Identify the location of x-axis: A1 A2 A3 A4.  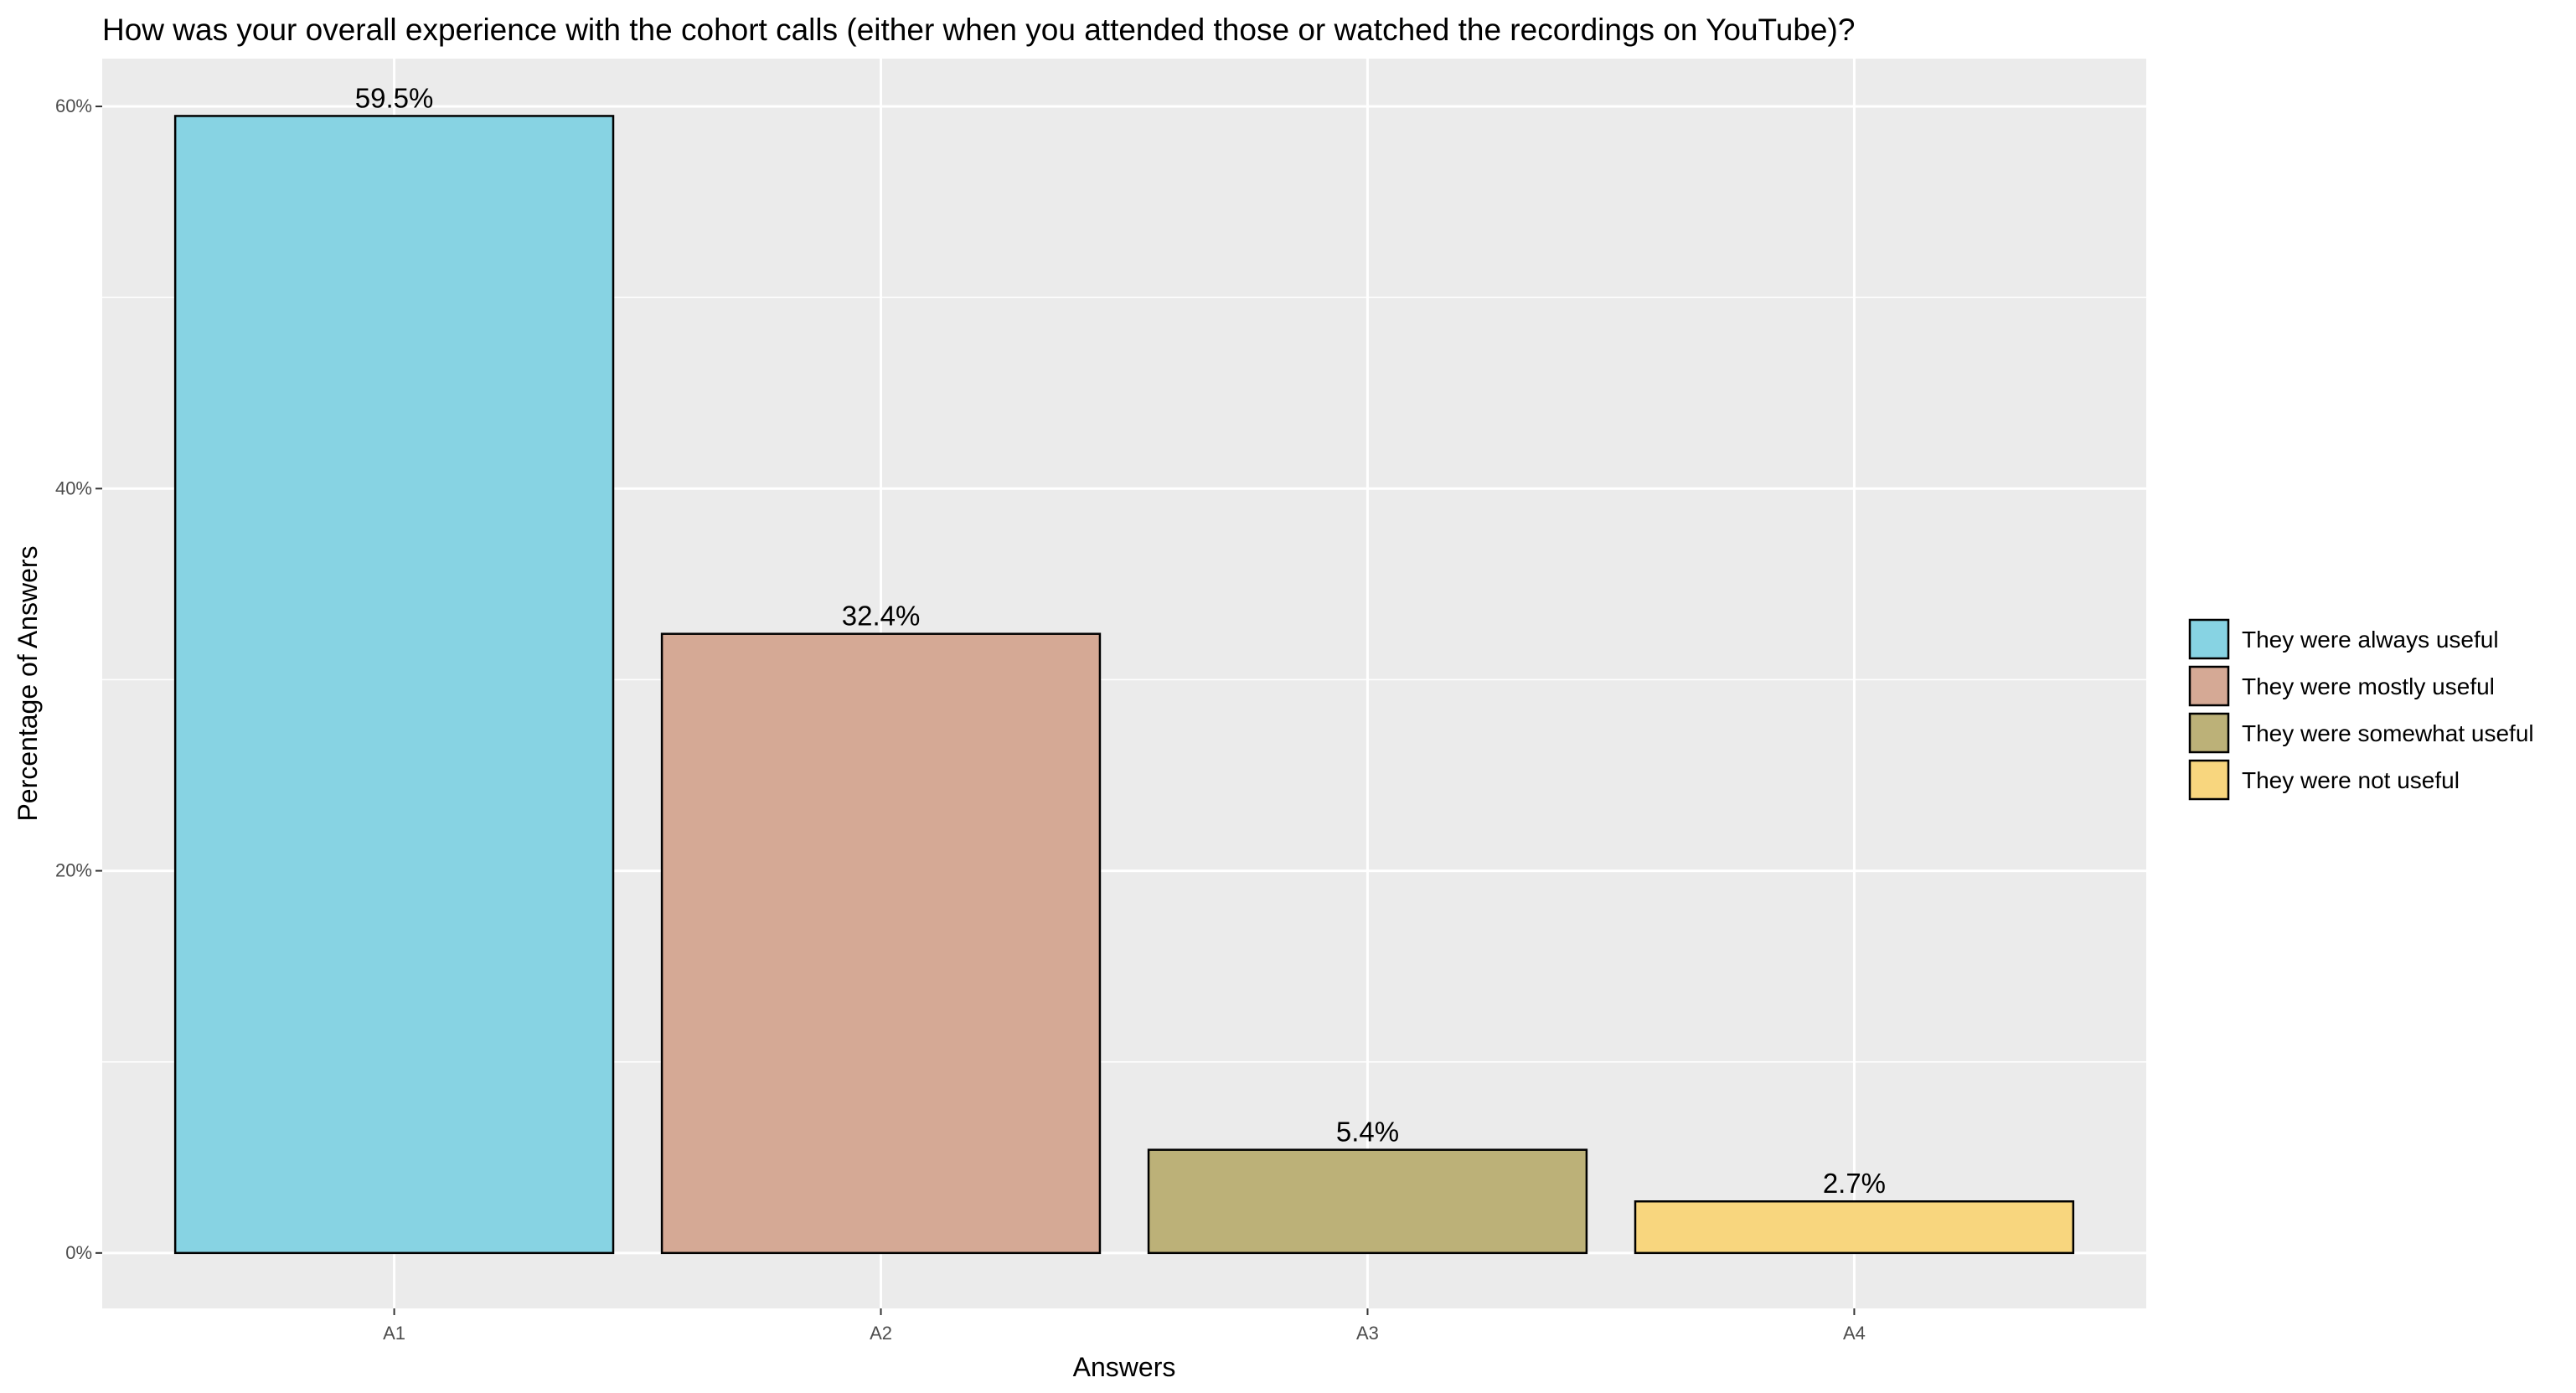
(1124, 1326).